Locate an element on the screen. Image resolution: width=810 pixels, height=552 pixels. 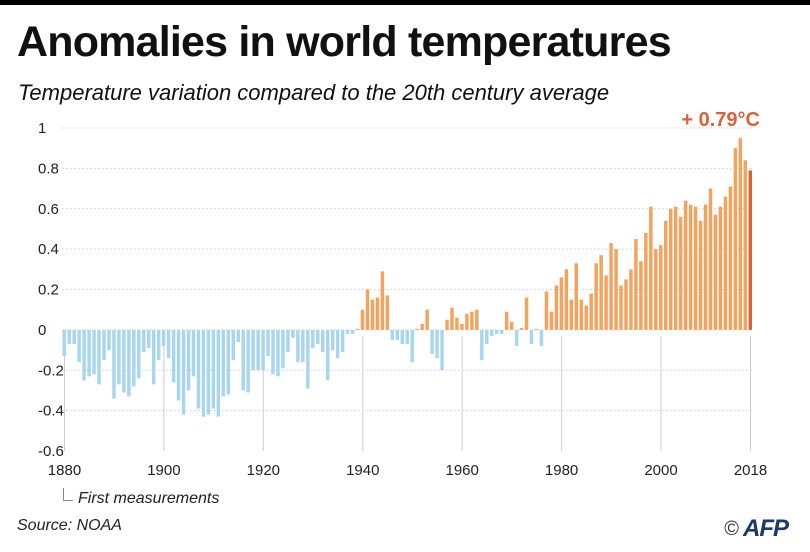
bar-2012 is located at coordinates (720, 268).